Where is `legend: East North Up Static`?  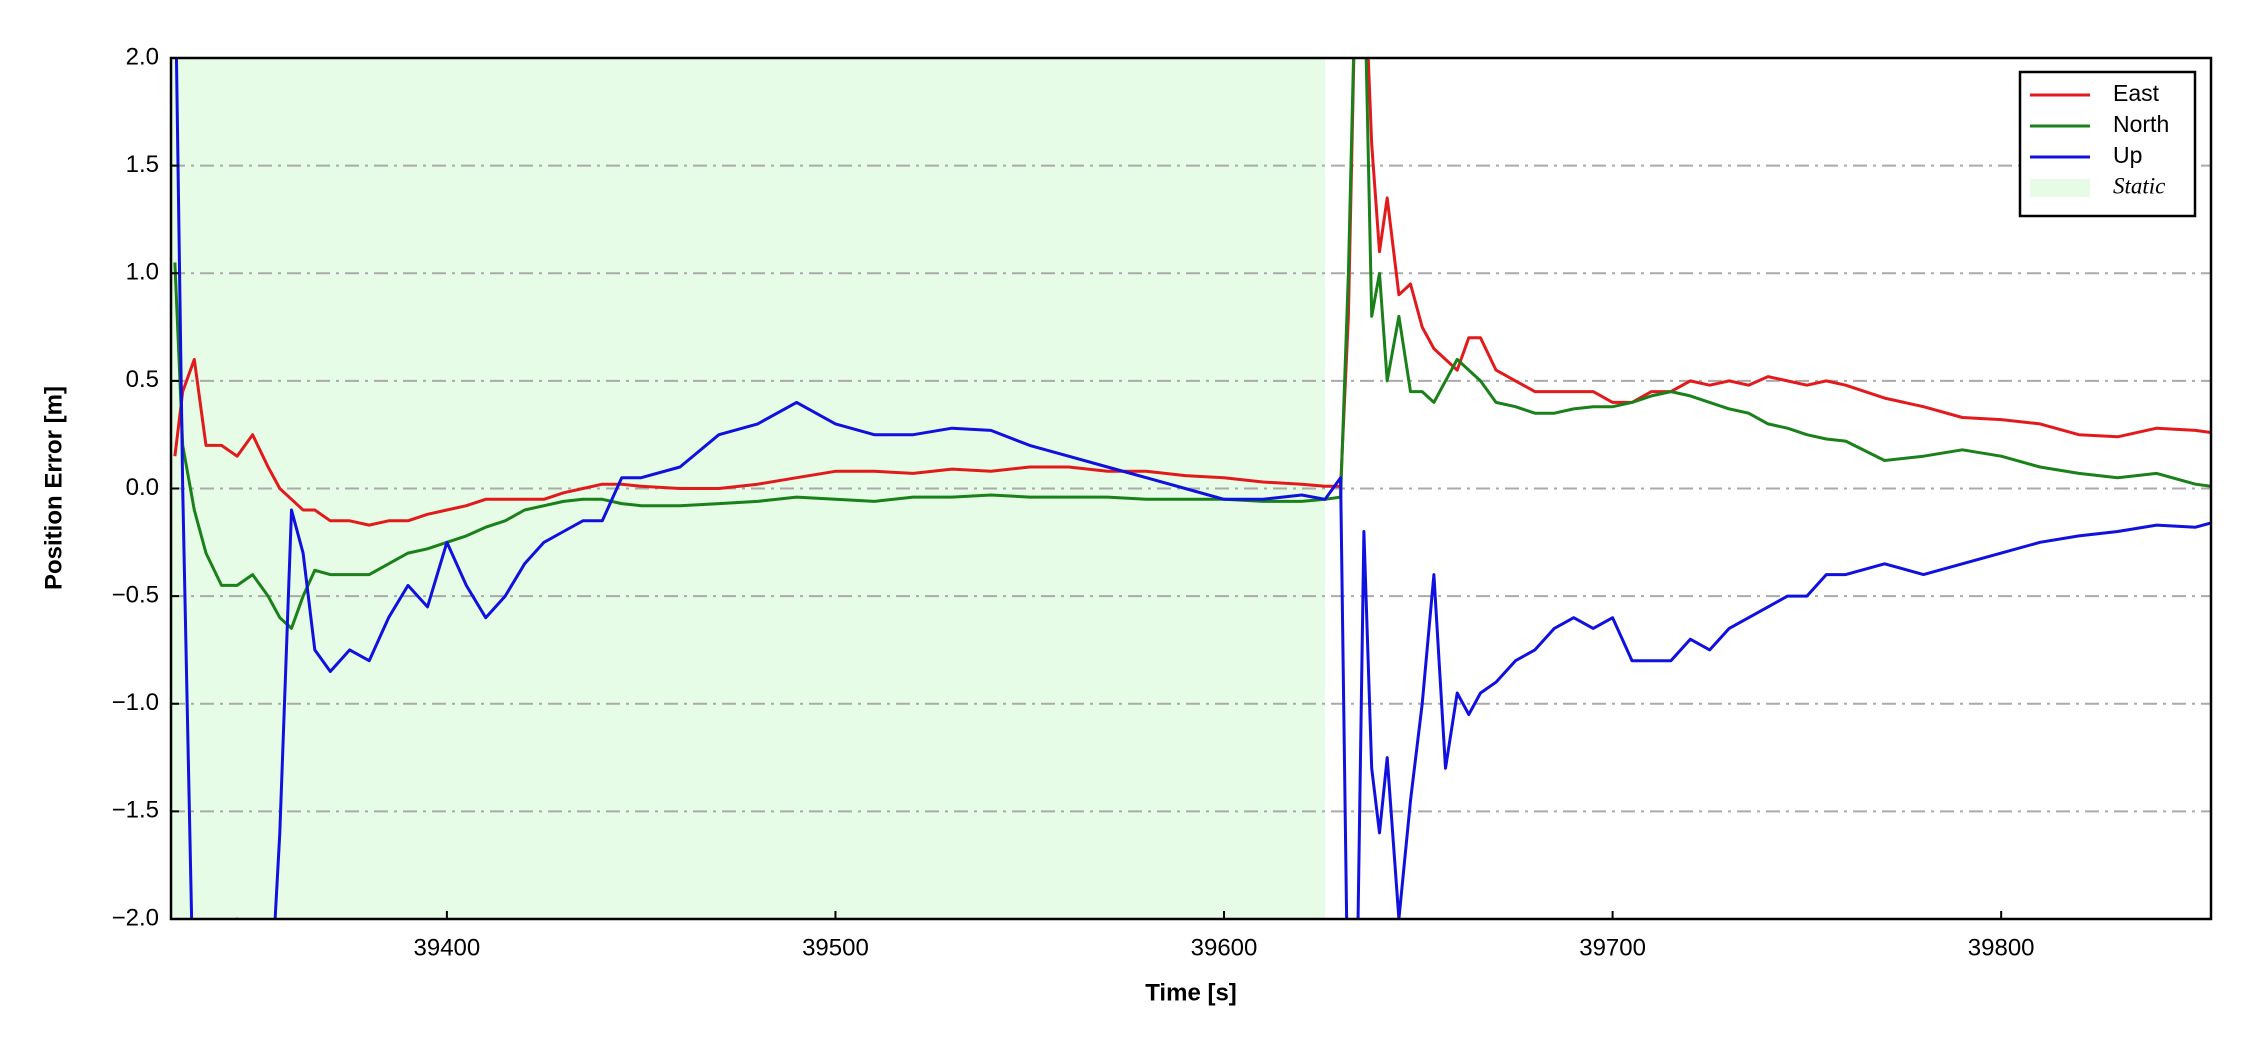 legend: East North Up Static is located at coordinates (2107, 144).